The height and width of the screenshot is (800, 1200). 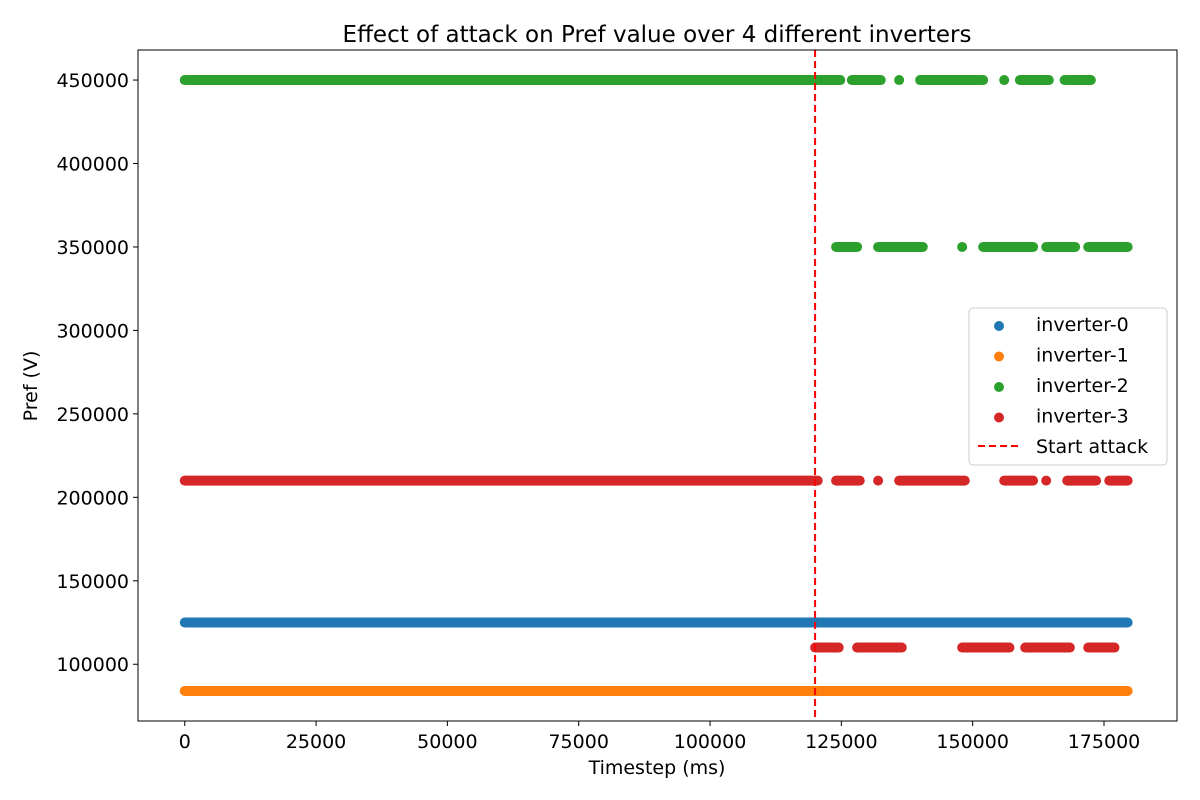 What do you see at coordinates (1082, 386) in the screenshot?
I see `legend-label-inverter-2: inverter-2` at bounding box center [1082, 386].